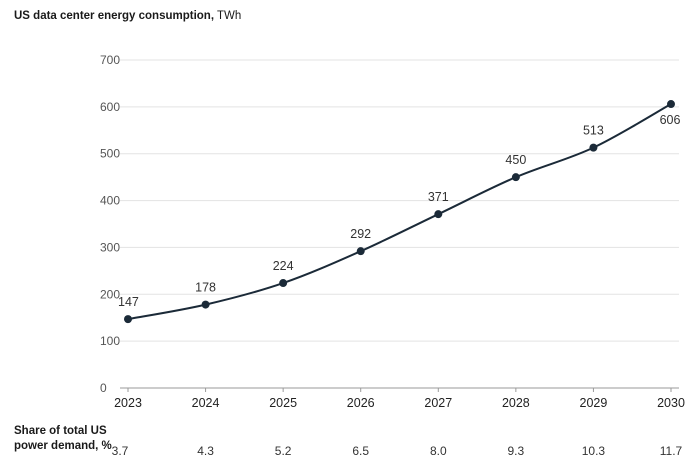 Image resolution: width=700 pixels, height=468 pixels. Describe the element at coordinates (114, 16) in the screenshot. I see `chart-title-bold: US data center energy consumption,` at that location.